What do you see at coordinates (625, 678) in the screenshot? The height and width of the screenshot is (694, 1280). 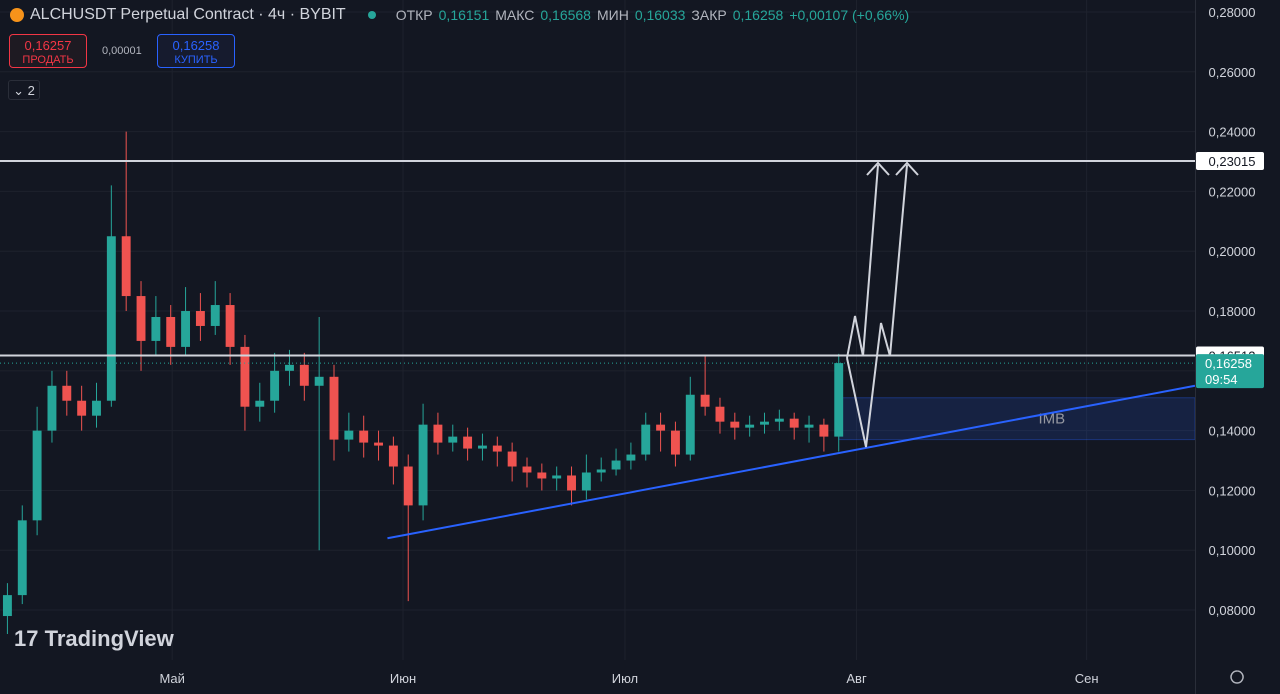 I see `x-tick-label: Июл` at bounding box center [625, 678].